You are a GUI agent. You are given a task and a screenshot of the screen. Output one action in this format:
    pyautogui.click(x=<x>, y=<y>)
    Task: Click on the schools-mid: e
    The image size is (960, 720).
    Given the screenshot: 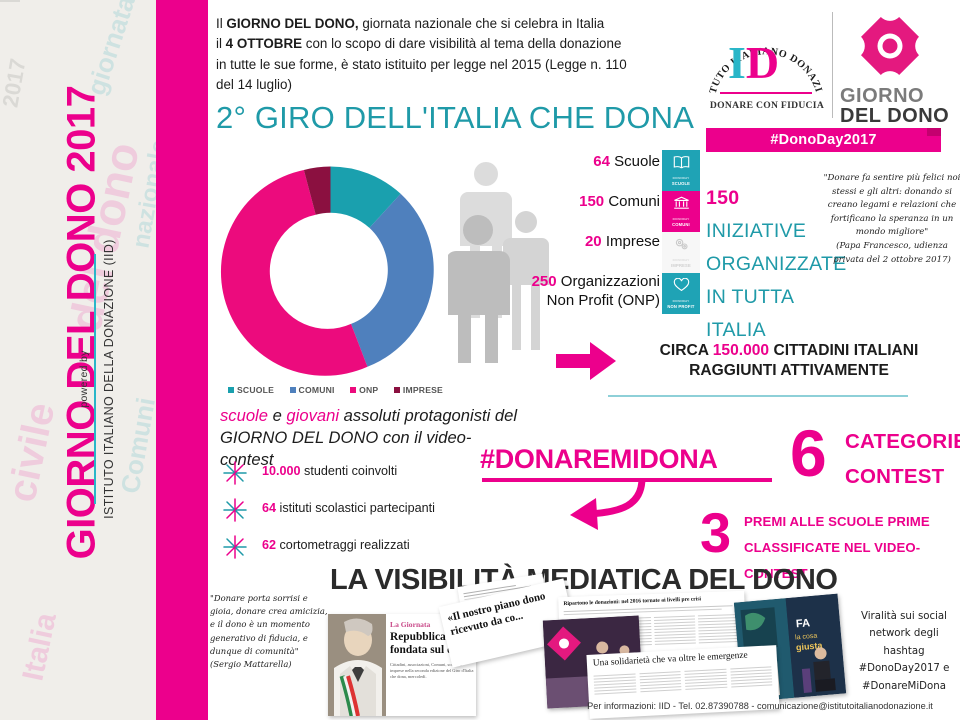 What is the action you would take?
    pyautogui.click(x=277, y=415)
    